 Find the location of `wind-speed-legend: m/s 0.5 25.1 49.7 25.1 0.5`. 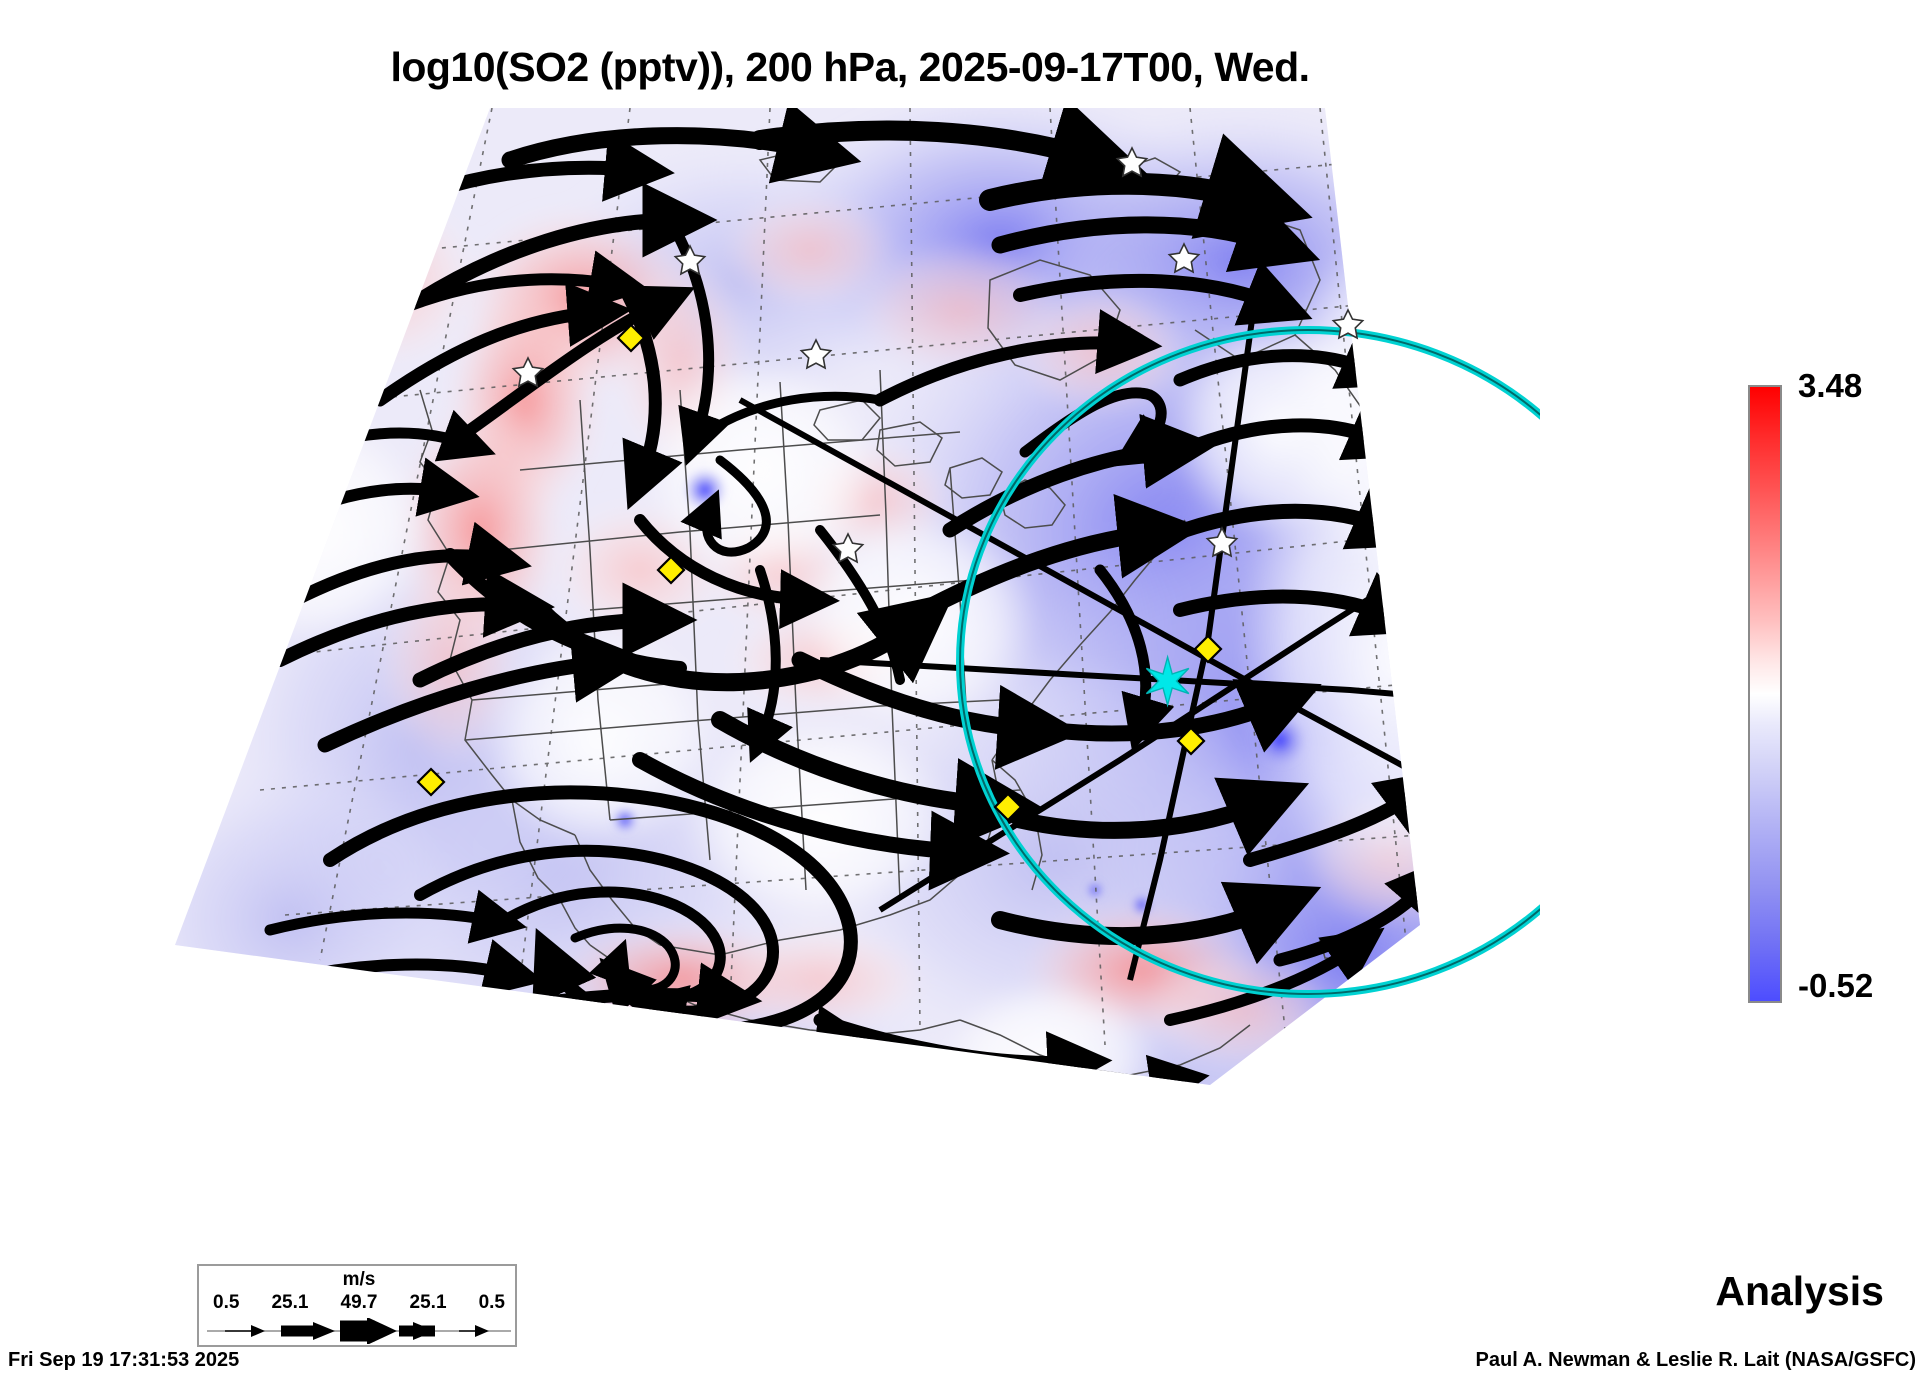

wind-speed-legend: m/s 0.5 25.1 49.7 25.1 0.5 is located at coordinates (357, 1305).